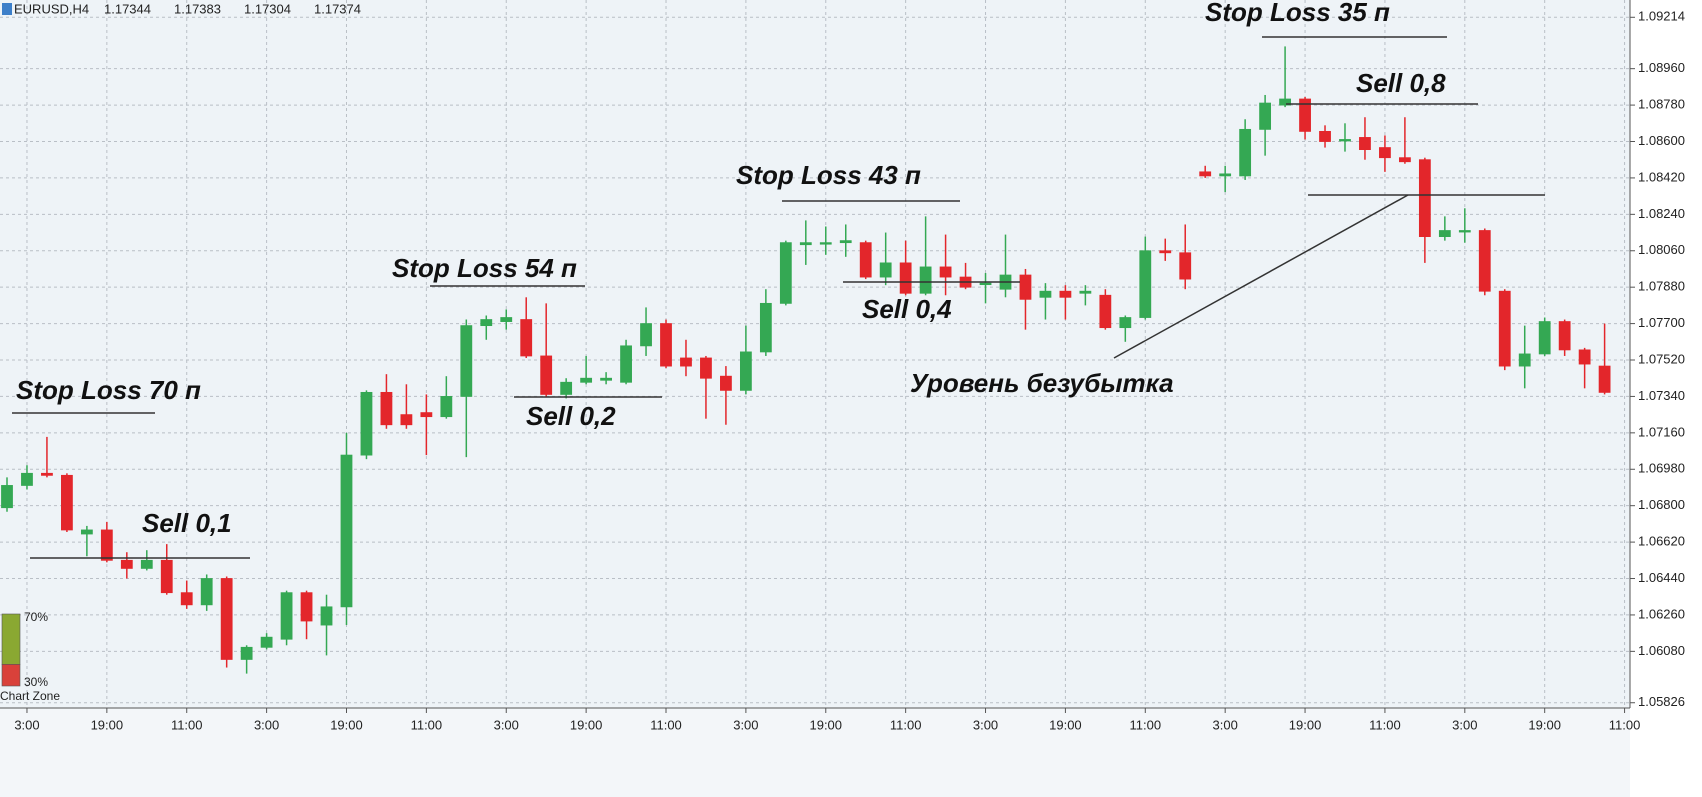 The image size is (1702, 797). What do you see at coordinates (36, 617) in the screenshot?
I see `zone-label: 70%` at bounding box center [36, 617].